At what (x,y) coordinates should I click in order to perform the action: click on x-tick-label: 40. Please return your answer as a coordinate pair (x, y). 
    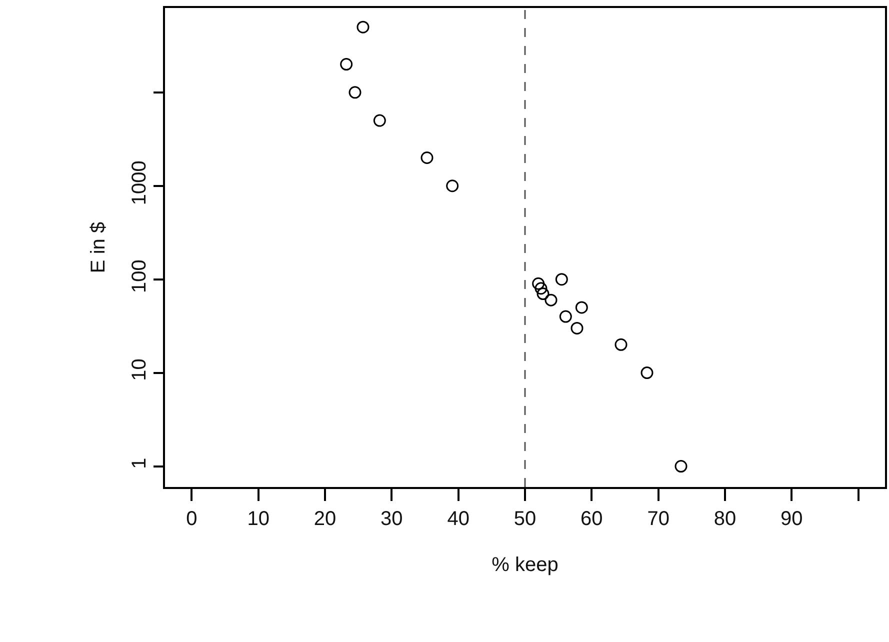
    Looking at the image, I should click on (458, 519).